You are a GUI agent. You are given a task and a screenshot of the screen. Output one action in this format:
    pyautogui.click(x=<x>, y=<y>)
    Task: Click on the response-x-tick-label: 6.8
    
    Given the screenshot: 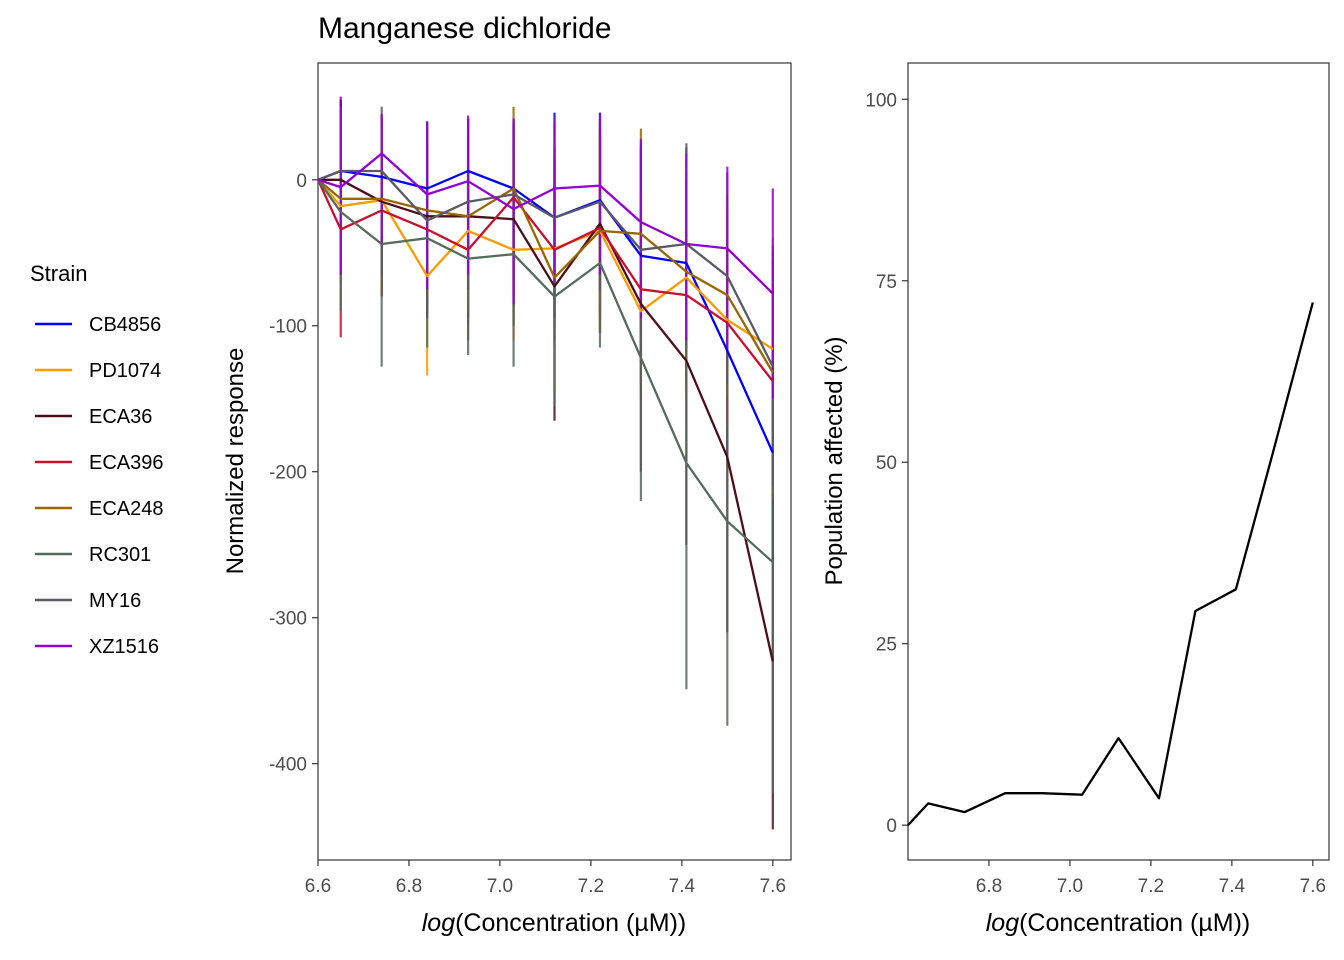 What is the action you would take?
    pyautogui.click(x=409, y=886)
    